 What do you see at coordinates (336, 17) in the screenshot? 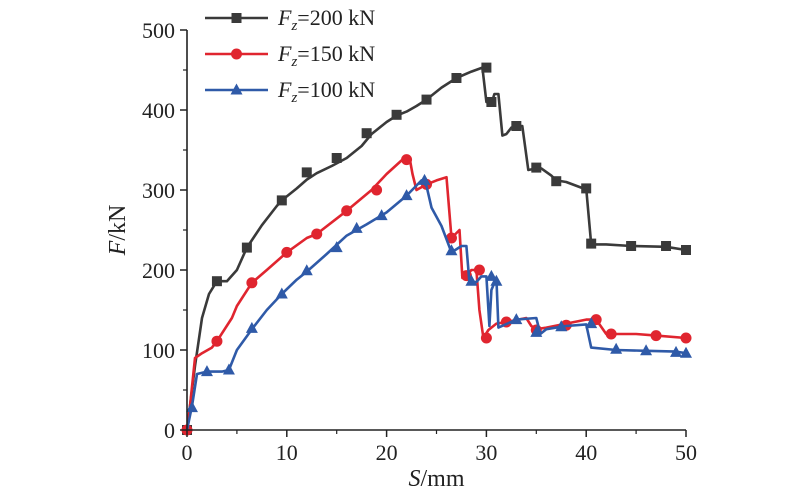
I see `legend-label-value: =200 kN` at bounding box center [336, 17].